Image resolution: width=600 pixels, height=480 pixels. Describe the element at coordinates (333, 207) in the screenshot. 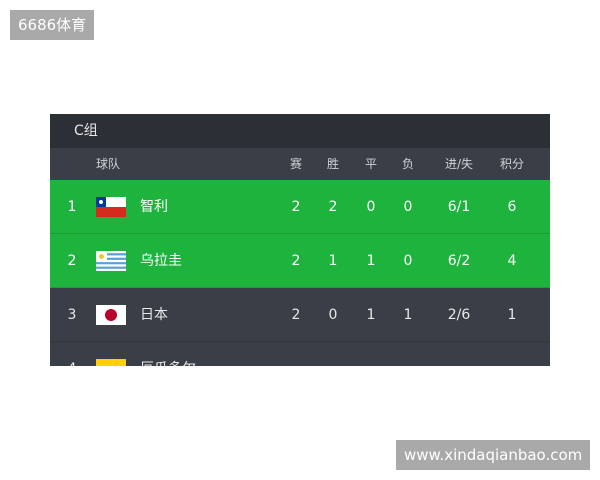

I see `won: 2` at that location.